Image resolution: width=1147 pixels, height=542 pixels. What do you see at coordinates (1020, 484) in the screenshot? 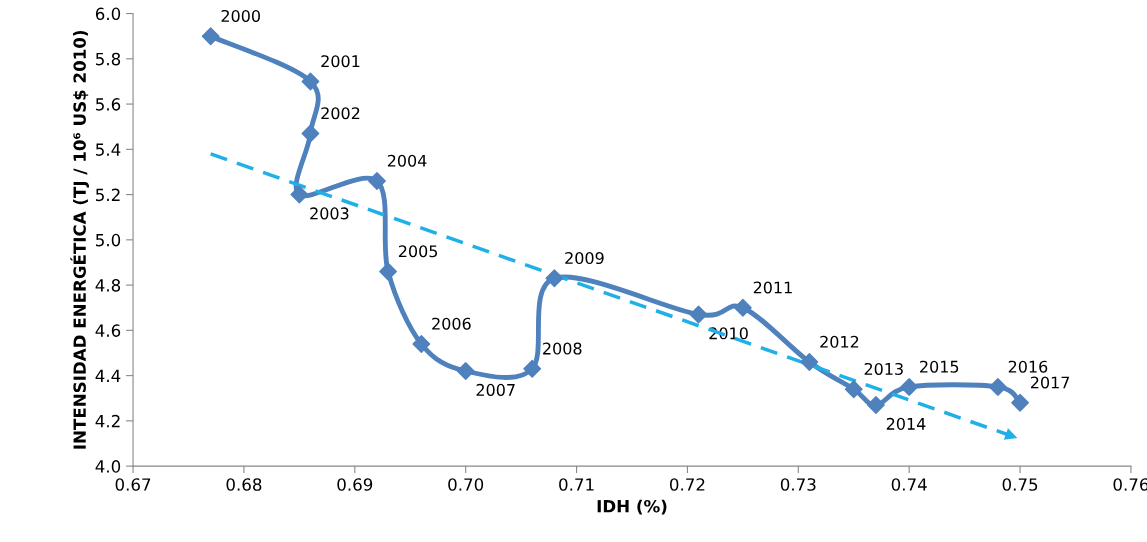
I see `x-tick-label: 0.75` at bounding box center [1020, 484].